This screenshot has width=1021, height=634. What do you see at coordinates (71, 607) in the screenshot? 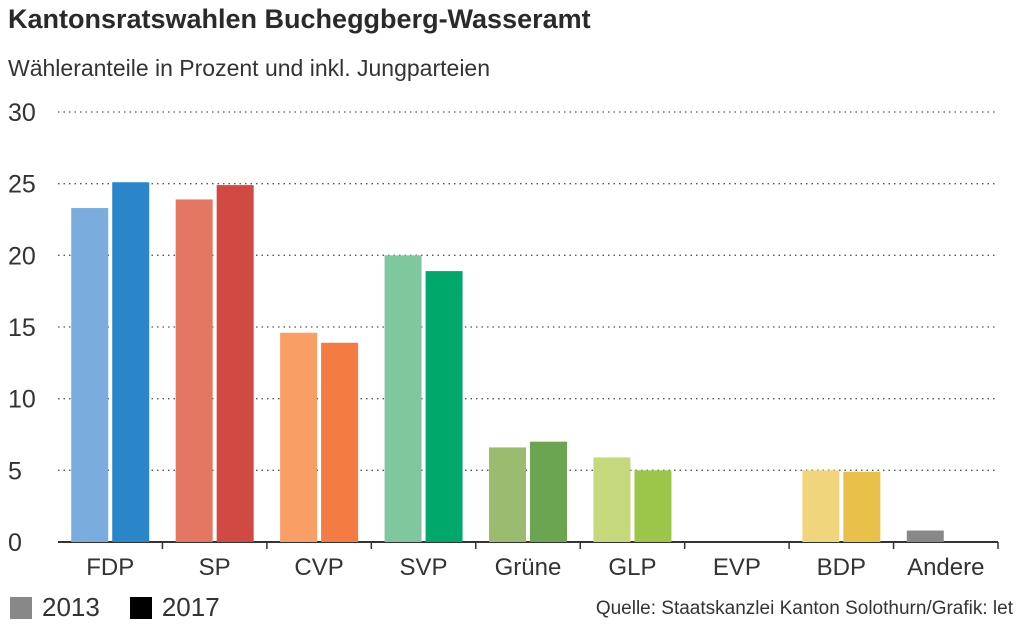
I see `legend-label-2013: 2013` at bounding box center [71, 607].